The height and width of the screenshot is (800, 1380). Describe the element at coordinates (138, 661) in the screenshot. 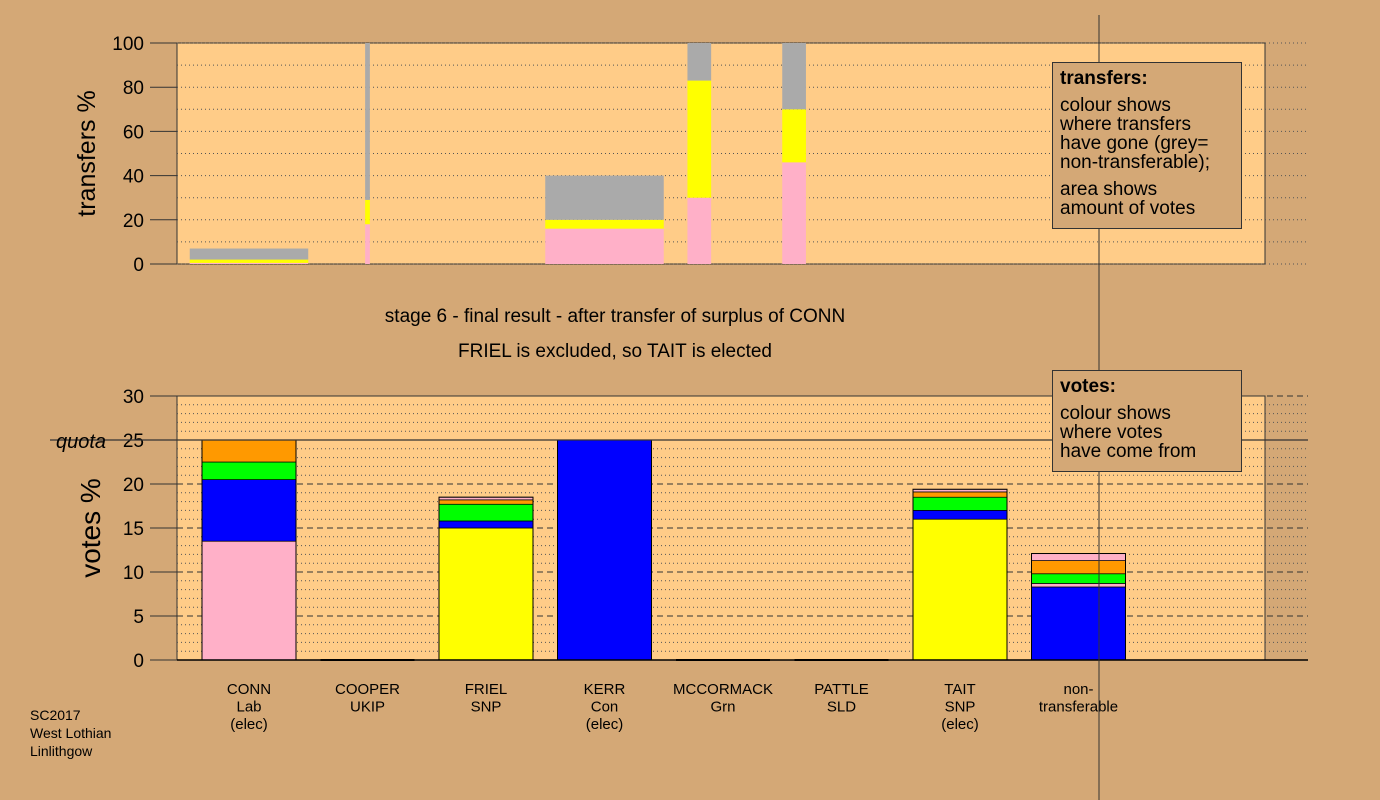

I see `votes-tick-label: 0` at that location.